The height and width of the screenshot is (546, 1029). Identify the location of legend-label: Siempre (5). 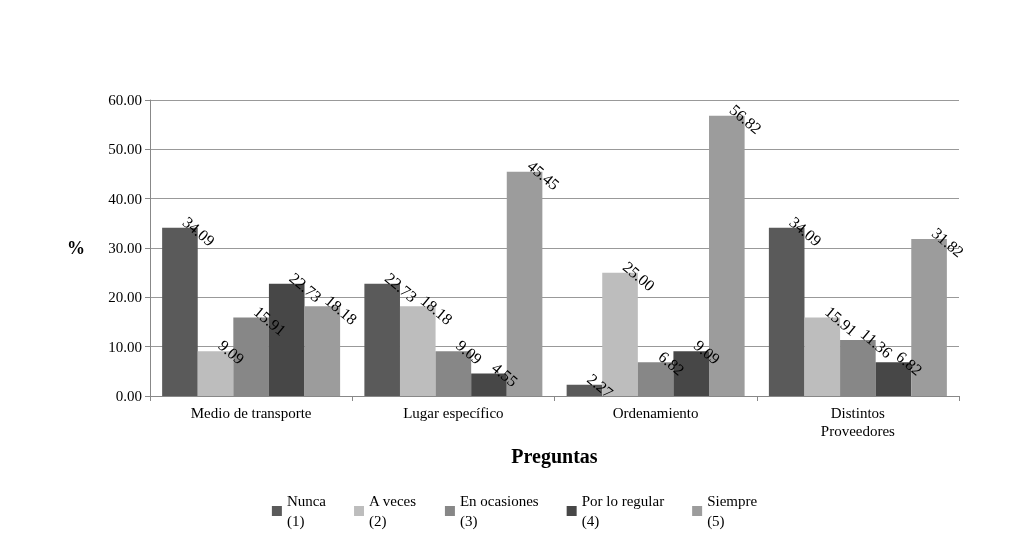
(732, 511).